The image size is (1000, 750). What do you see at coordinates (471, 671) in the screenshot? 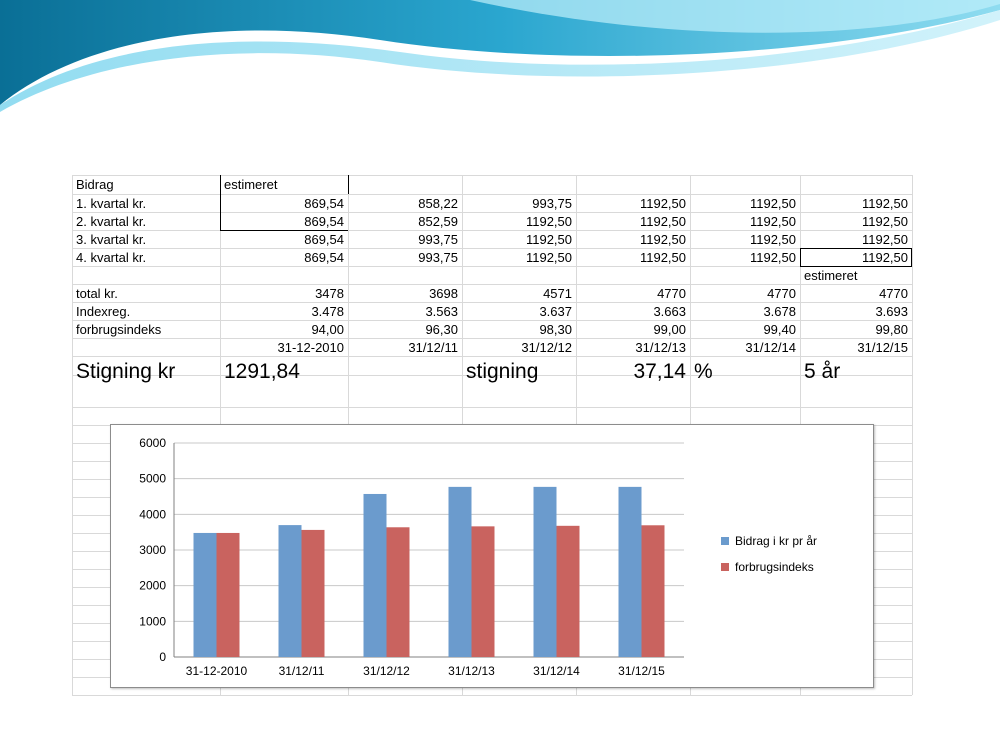
I see `x-tick-label: 31/12/13` at bounding box center [471, 671].